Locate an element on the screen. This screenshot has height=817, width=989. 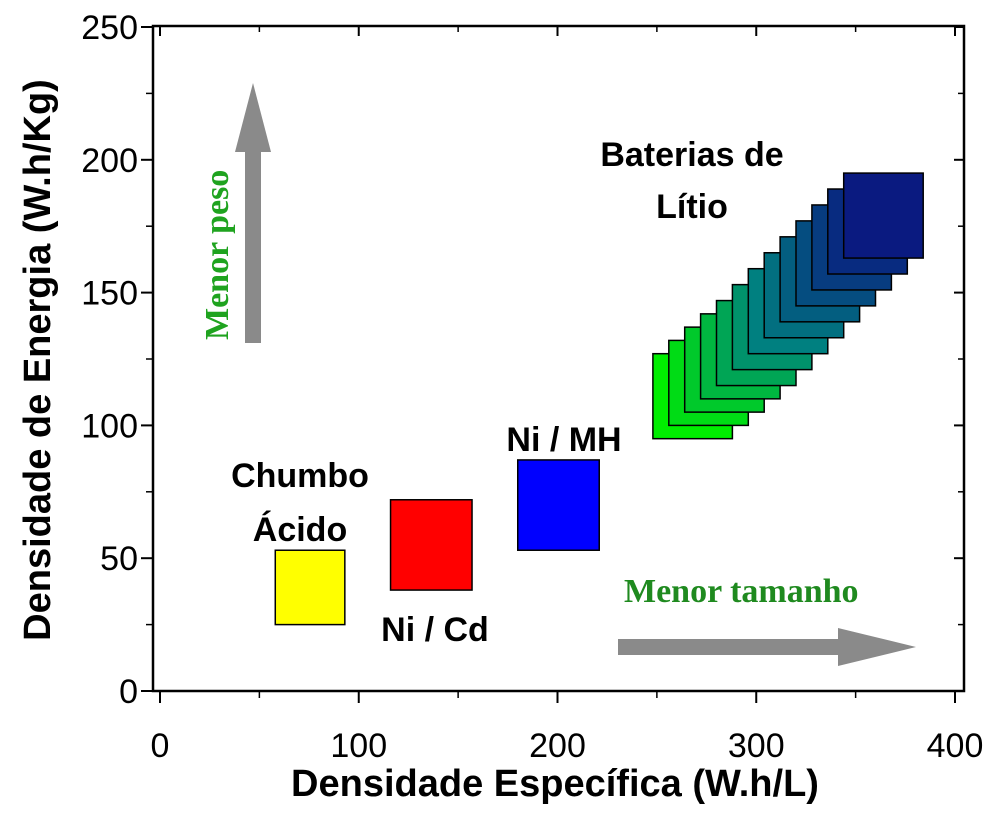
x-axis-title: Densidade Específica (W.h/L) is located at coordinates (555, 784).